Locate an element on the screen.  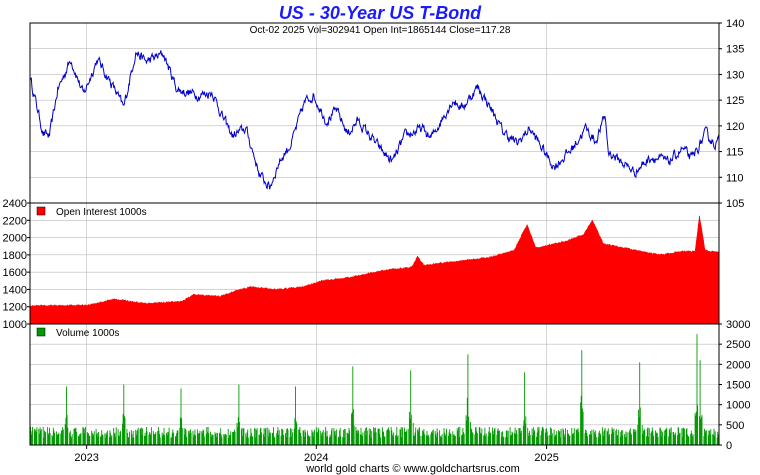
y-tick-label: 0 is located at coordinates (729, 446).